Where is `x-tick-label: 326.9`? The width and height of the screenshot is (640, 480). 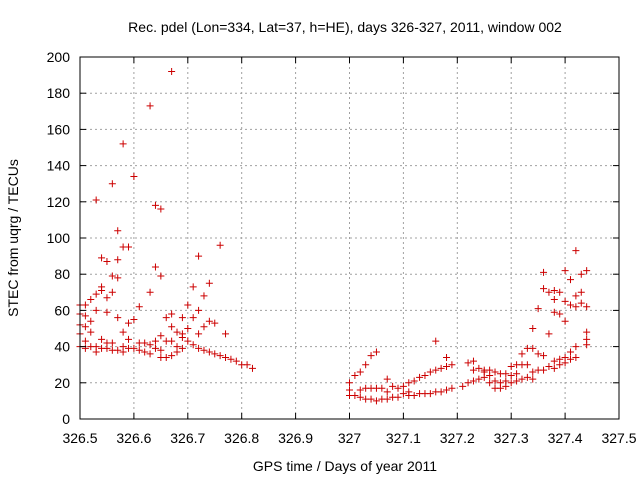 x-tick-label: 326.9 is located at coordinates (295, 438).